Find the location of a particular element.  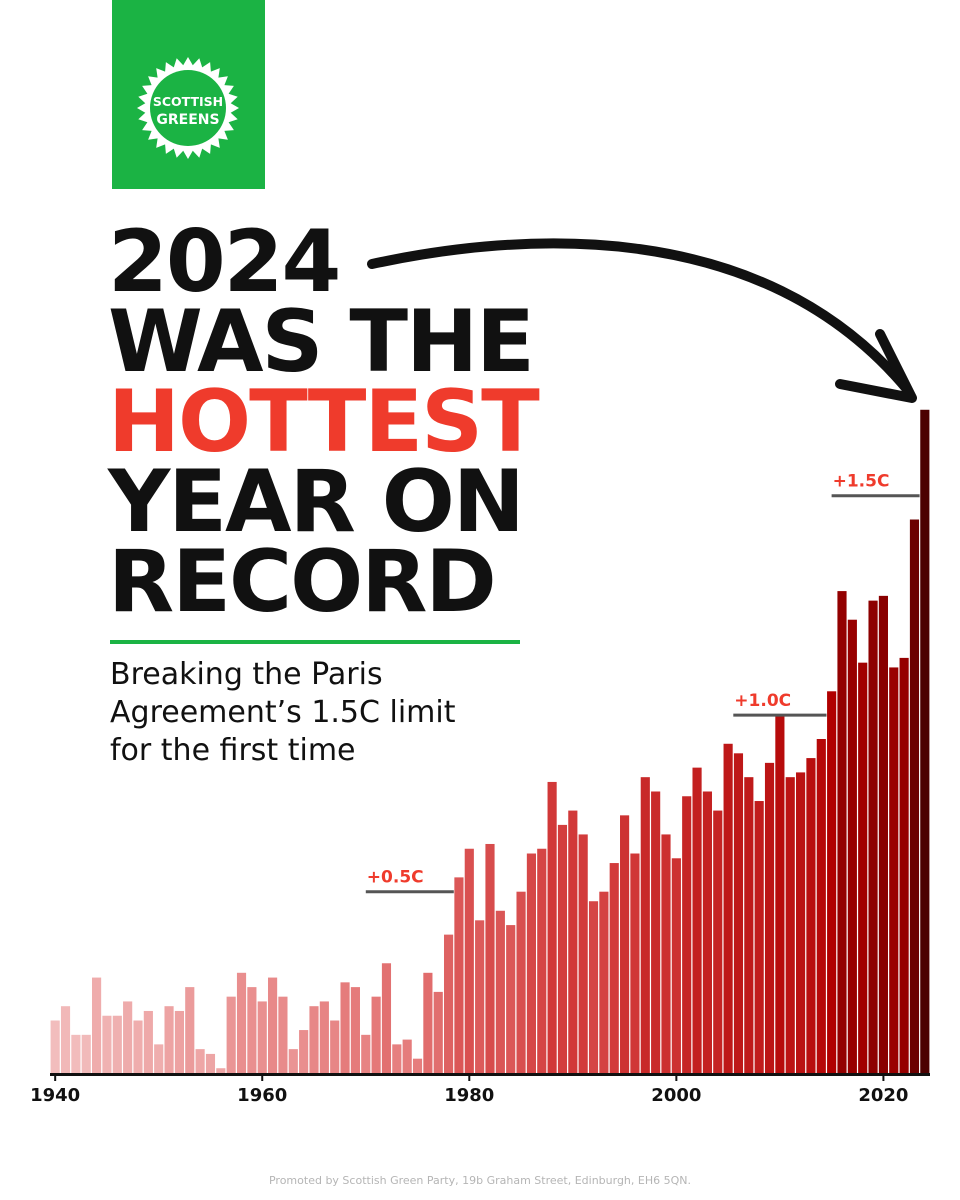

bar-1984 is located at coordinates (511, 999).